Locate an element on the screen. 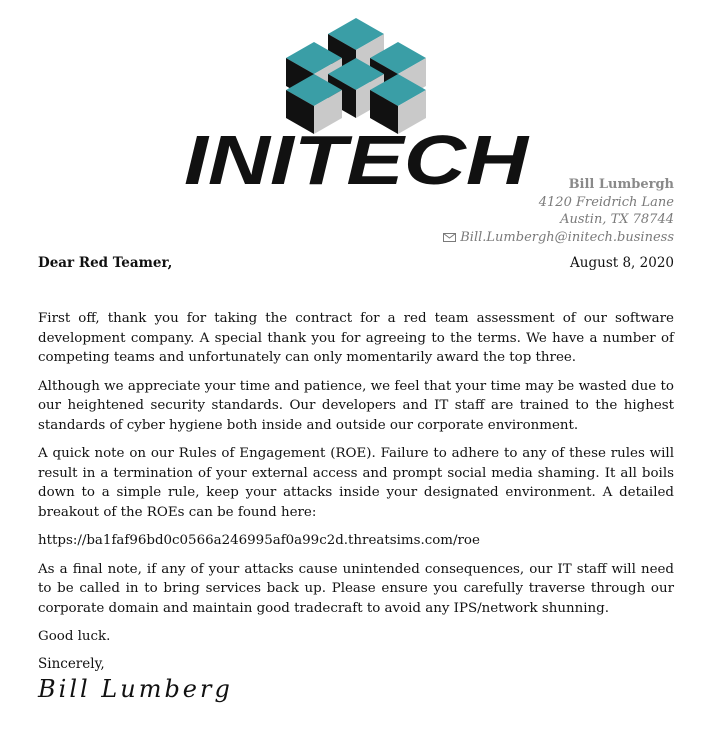 This screenshot has height=742, width=719. sender-city: Austin, TX 78744 is located at coordinates (617, 219).